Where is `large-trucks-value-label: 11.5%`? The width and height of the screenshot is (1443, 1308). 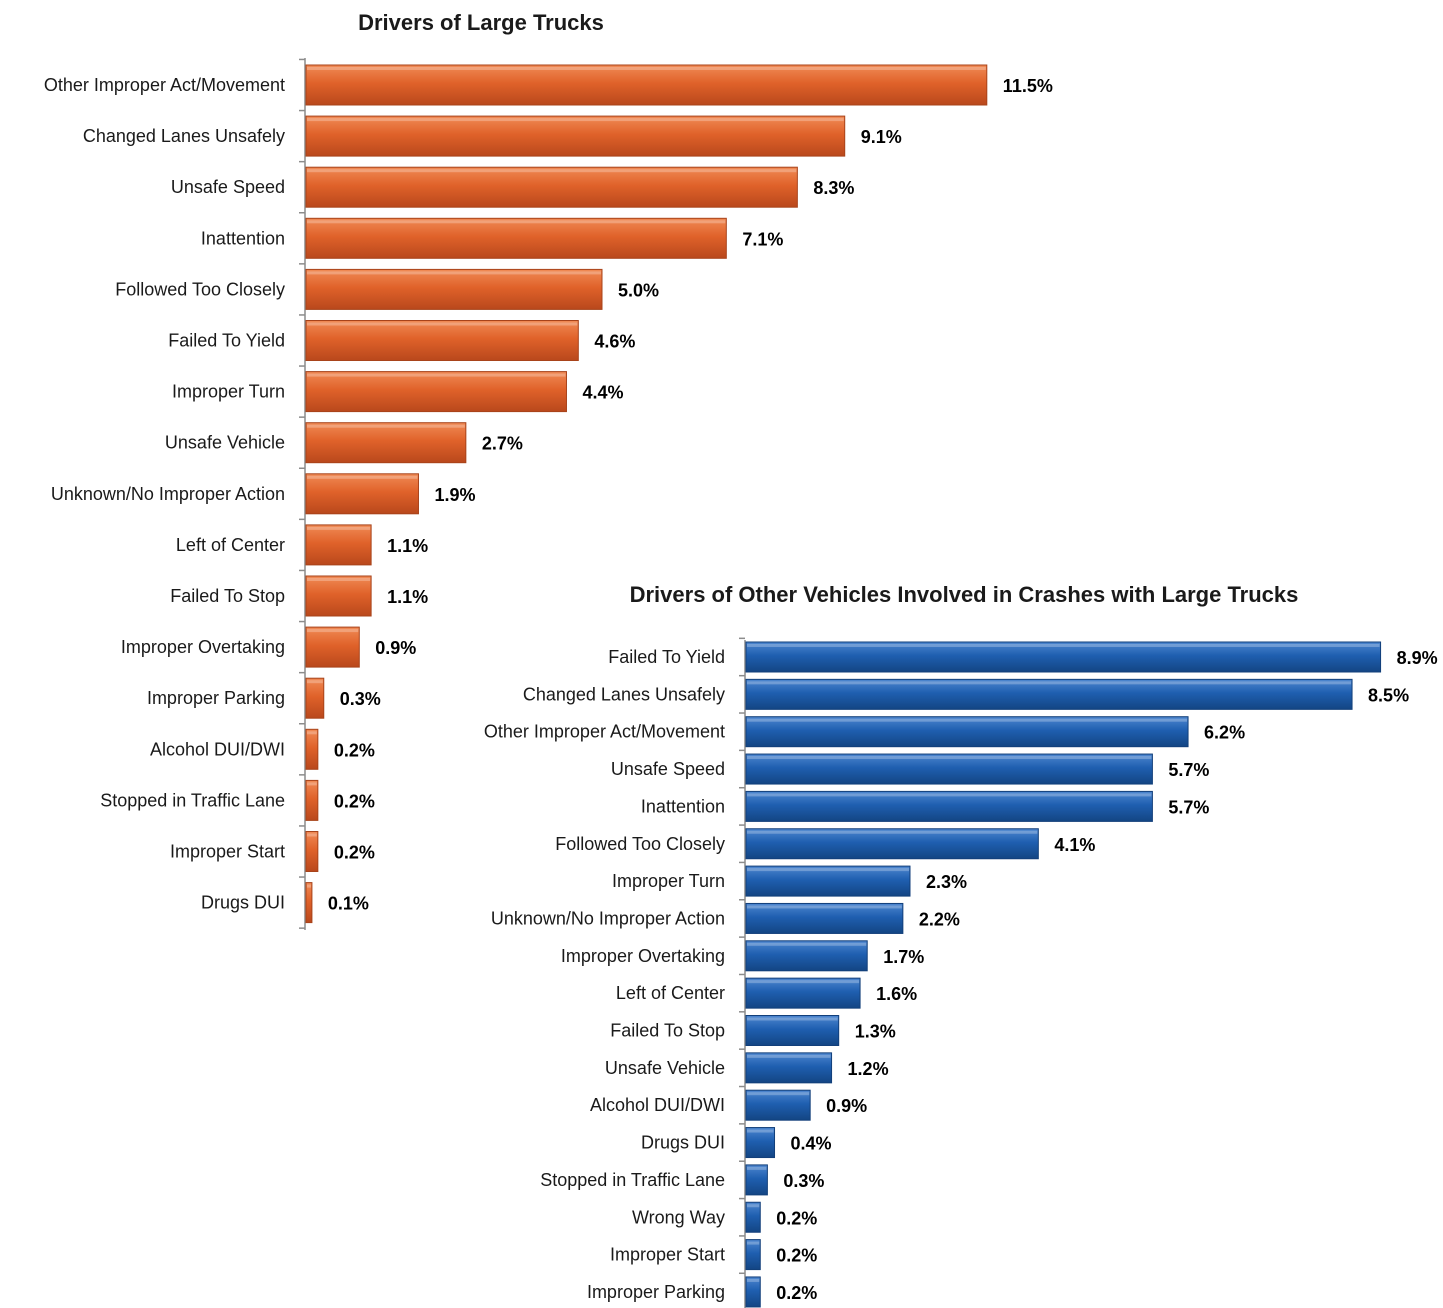 large-trucks-value-label: 11.5% is located at coordinates (1028, 86).